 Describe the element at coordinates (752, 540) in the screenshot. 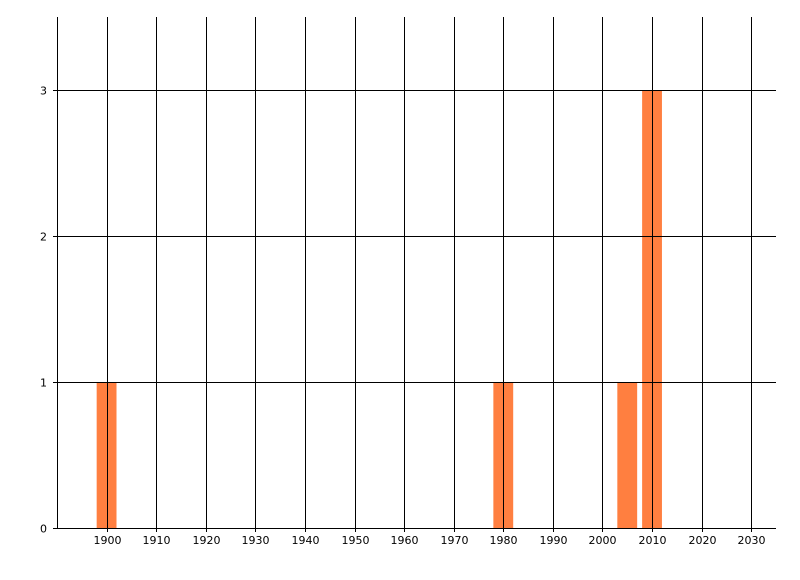

I see `x-tick-label: 2030` at that location.